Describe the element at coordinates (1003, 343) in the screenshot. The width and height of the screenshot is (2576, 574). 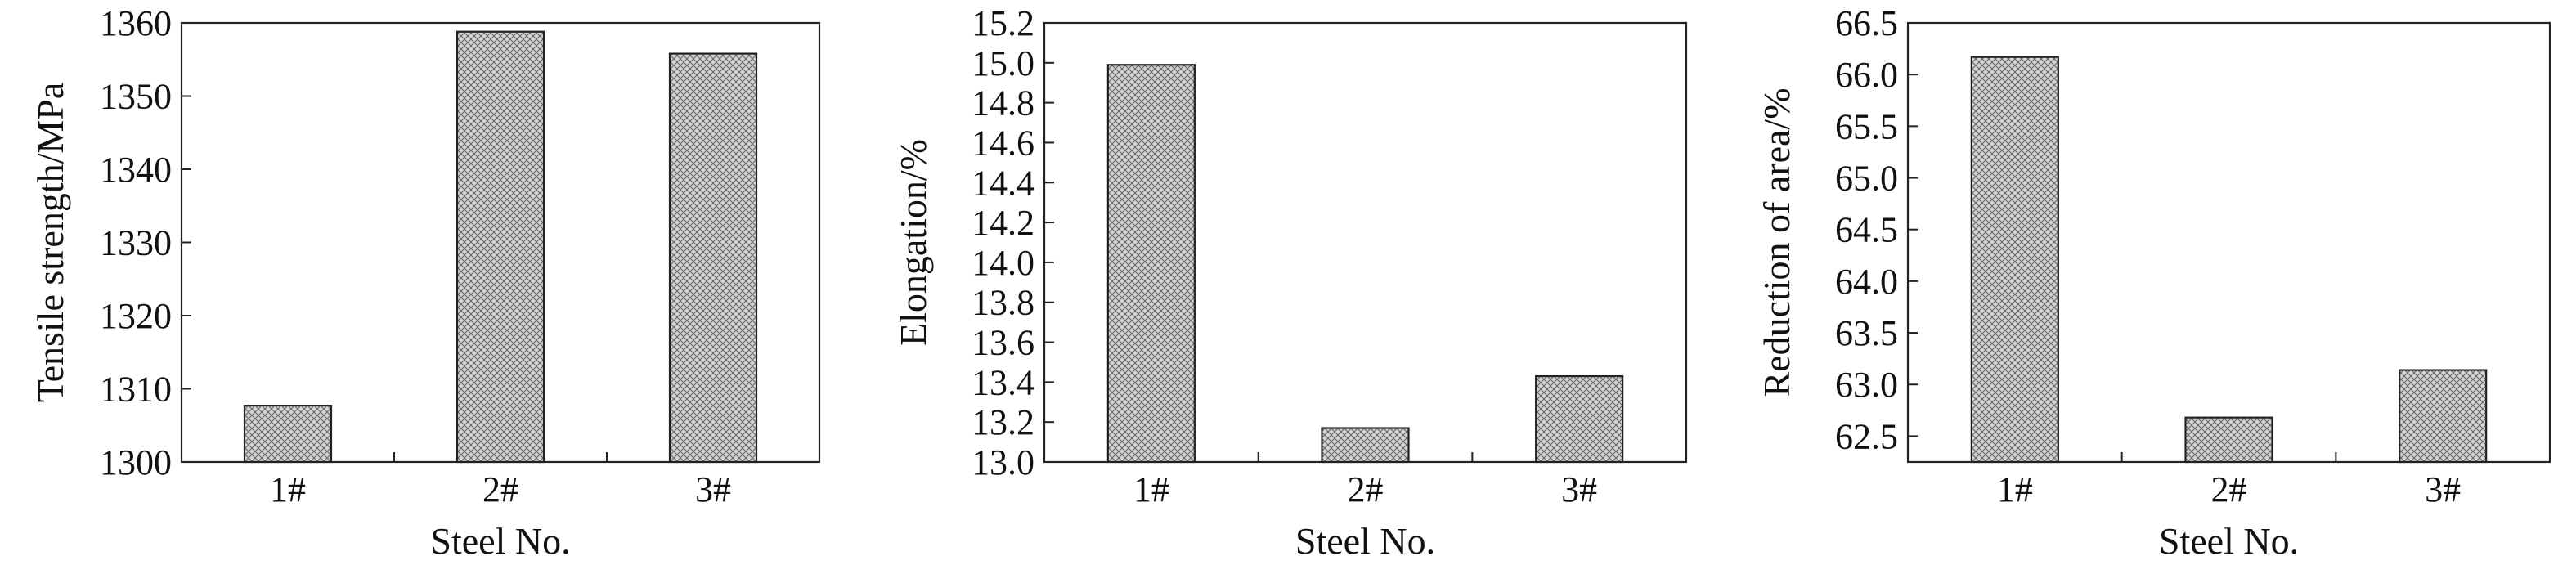
I see `y-tick-label: 13.6` at that location.